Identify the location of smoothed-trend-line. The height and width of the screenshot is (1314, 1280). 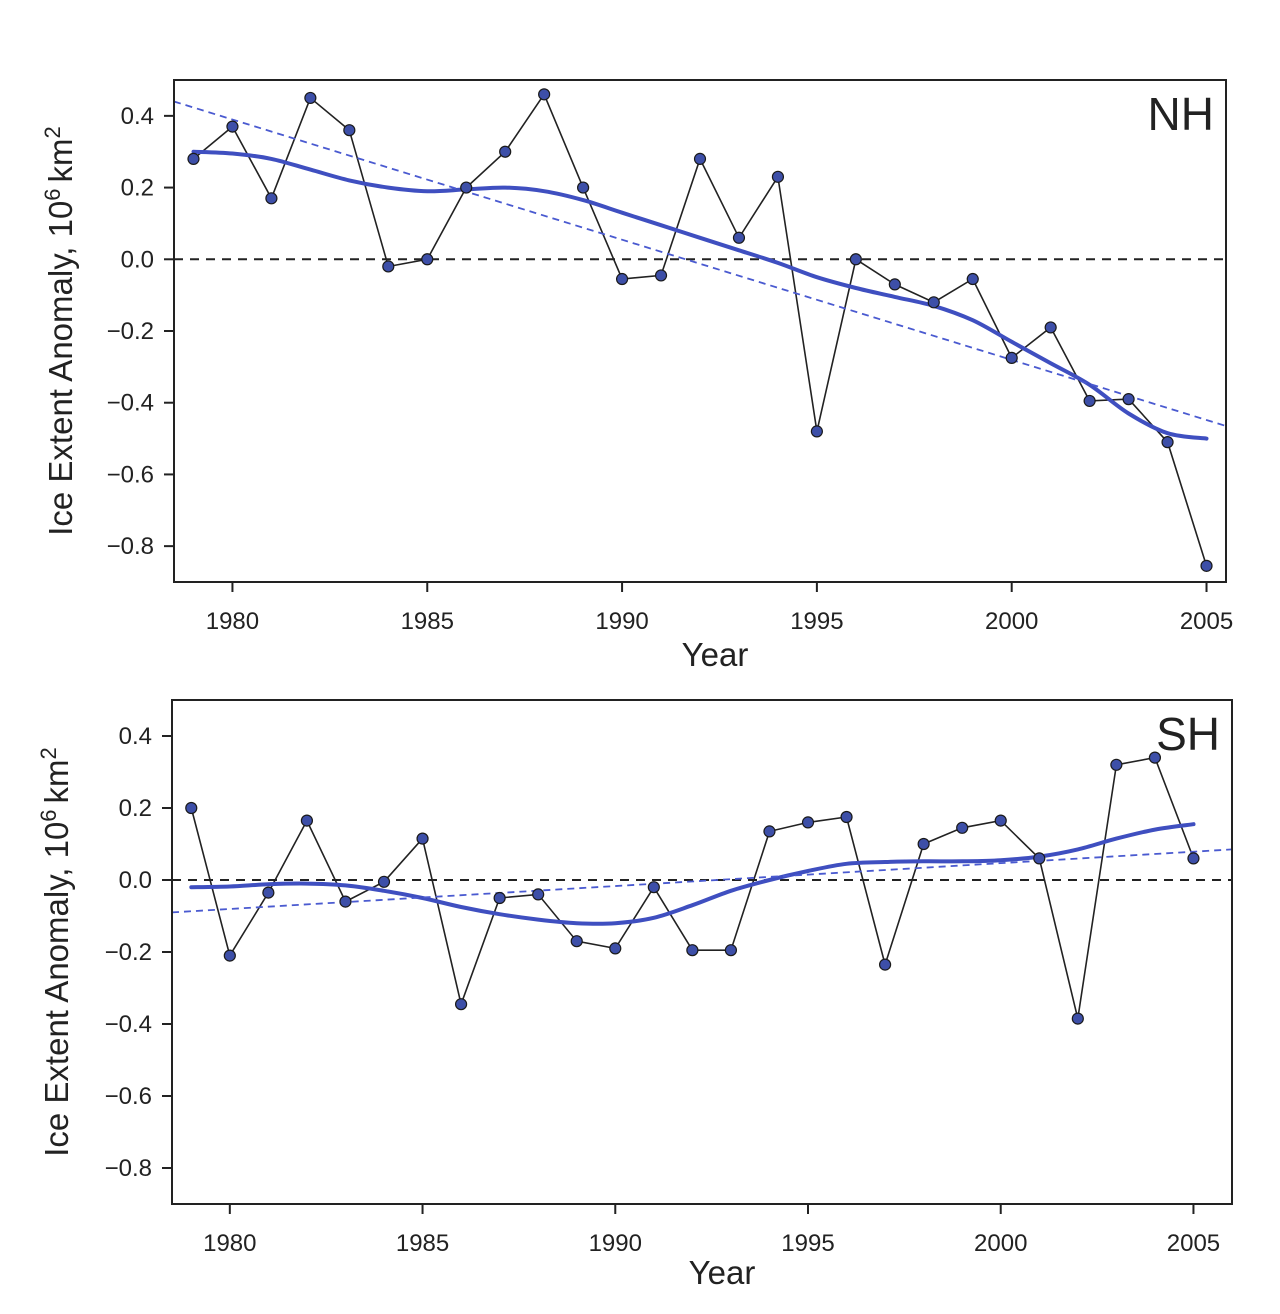
(692, 874).